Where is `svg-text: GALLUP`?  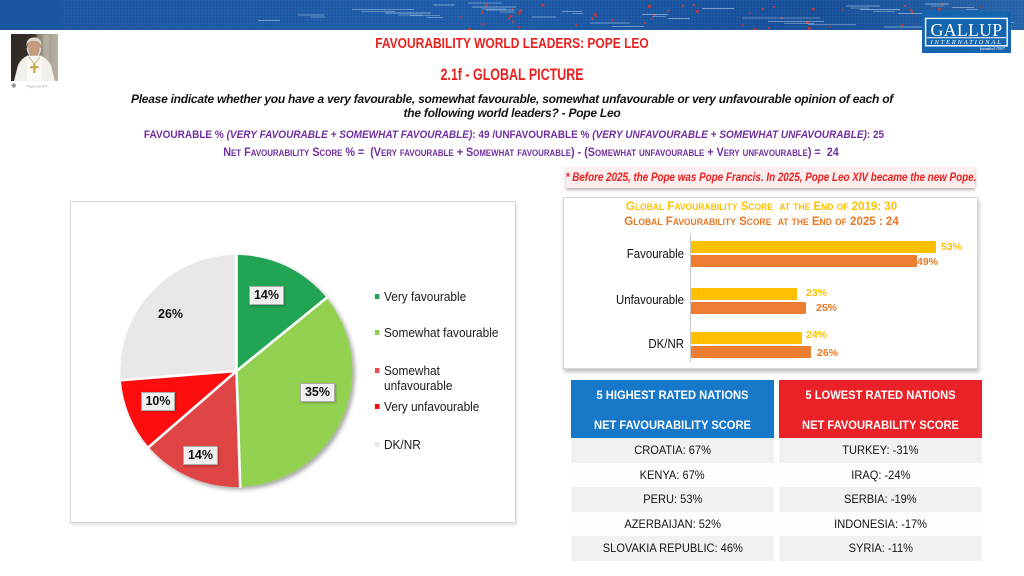 svg-text: GALLUP is located at coordinates (967, 30).